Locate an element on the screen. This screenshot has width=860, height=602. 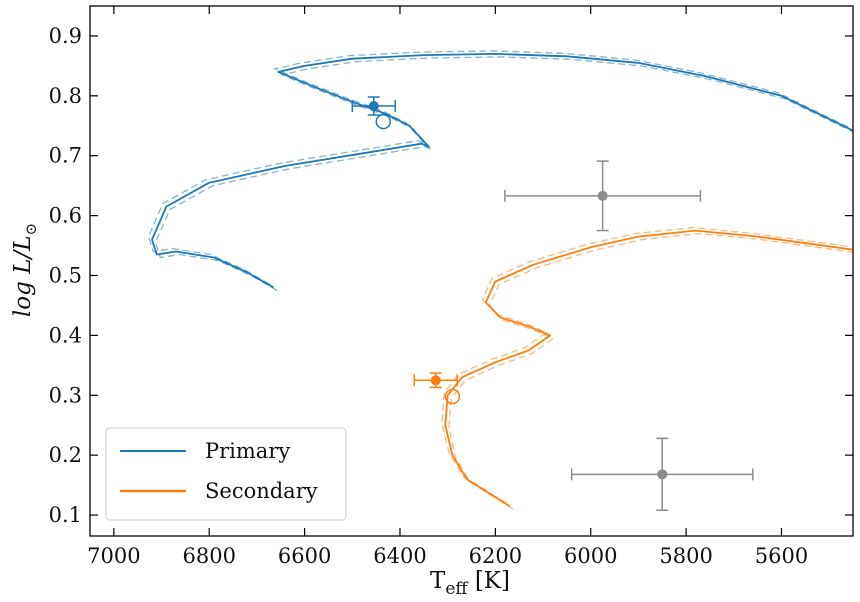
x-tick-label: 6400 is located at coordinates (399, 556).